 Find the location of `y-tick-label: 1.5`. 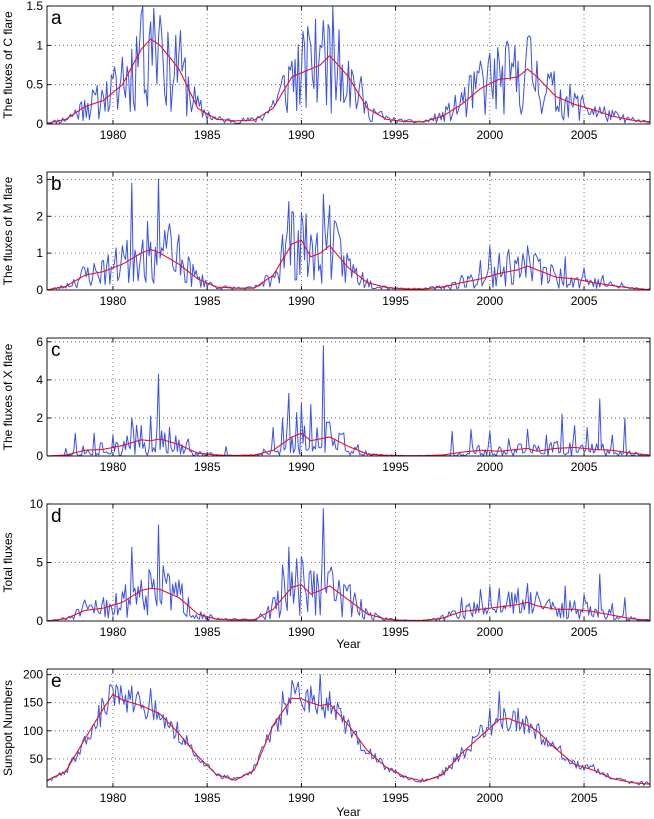

y-tick-label: 1.5 is located at coordinates (34, 6).